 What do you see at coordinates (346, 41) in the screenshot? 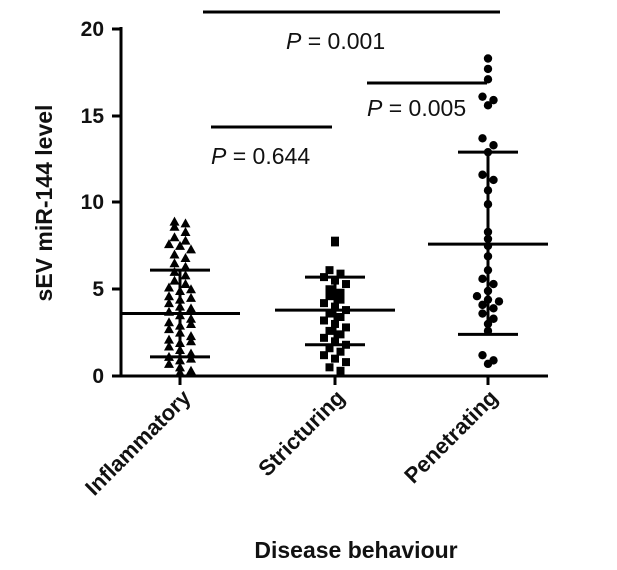
I see `p-value: = 0.001` at bounding box center [346, 41].